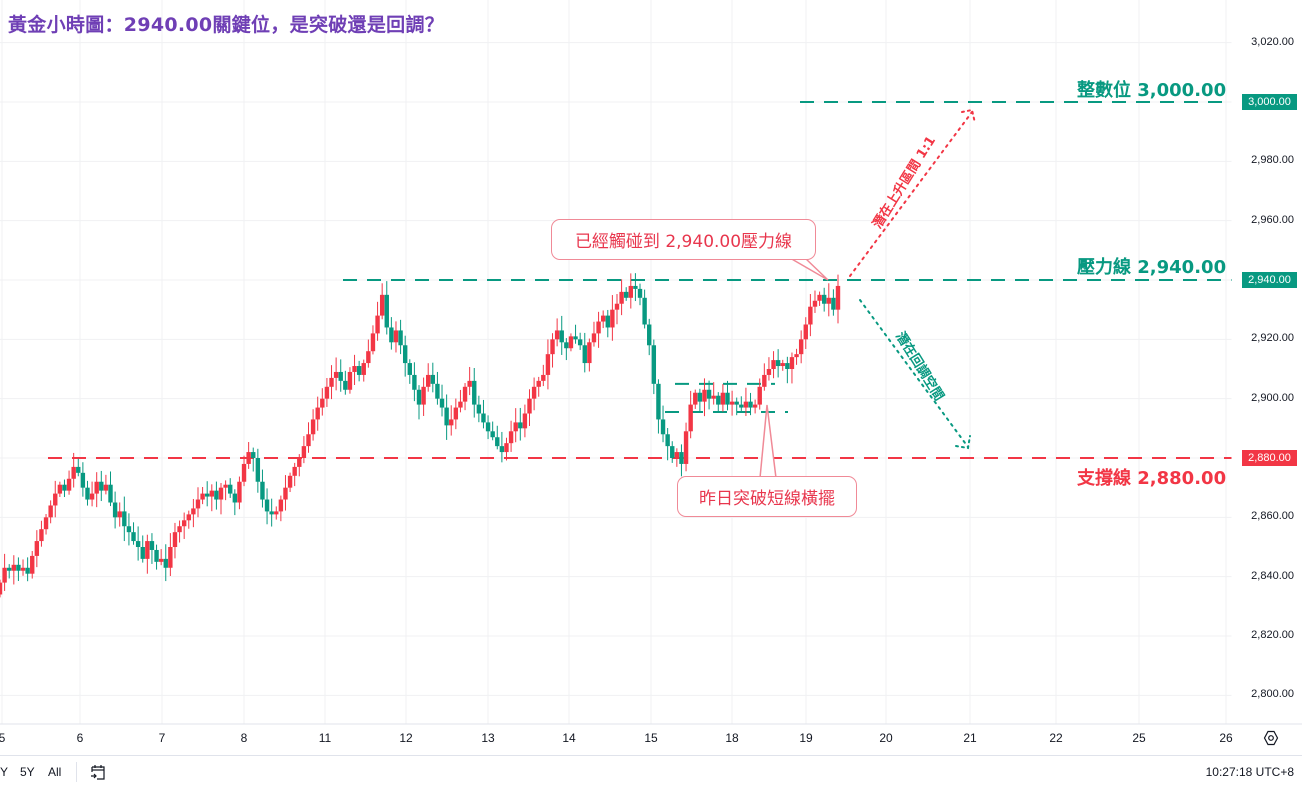 This screenshot has height=789, width=1302. Describe the element at coordinates (1269, 280) in the screenshot. I see `price-level-badge: 2,940.00` at that location.